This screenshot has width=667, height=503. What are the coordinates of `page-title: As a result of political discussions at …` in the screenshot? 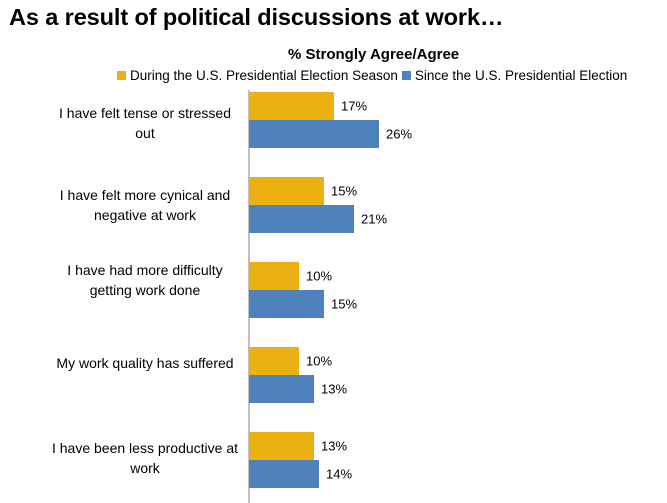 It's located at (256, 17).